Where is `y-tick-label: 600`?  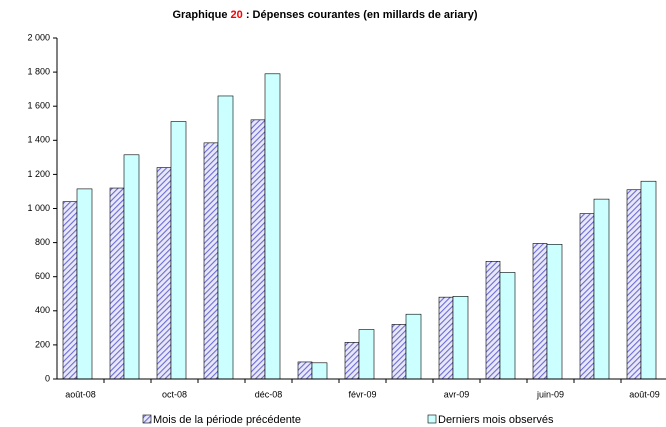
y-tick-label: 600 is located at coordinates (42, 276).